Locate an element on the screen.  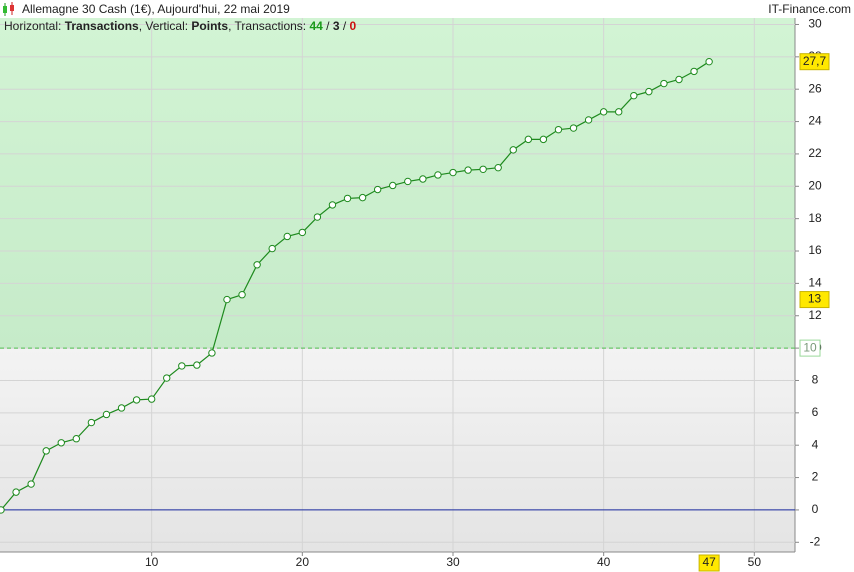
brand: IT-Finance.com is located at coordinates (809, 9).